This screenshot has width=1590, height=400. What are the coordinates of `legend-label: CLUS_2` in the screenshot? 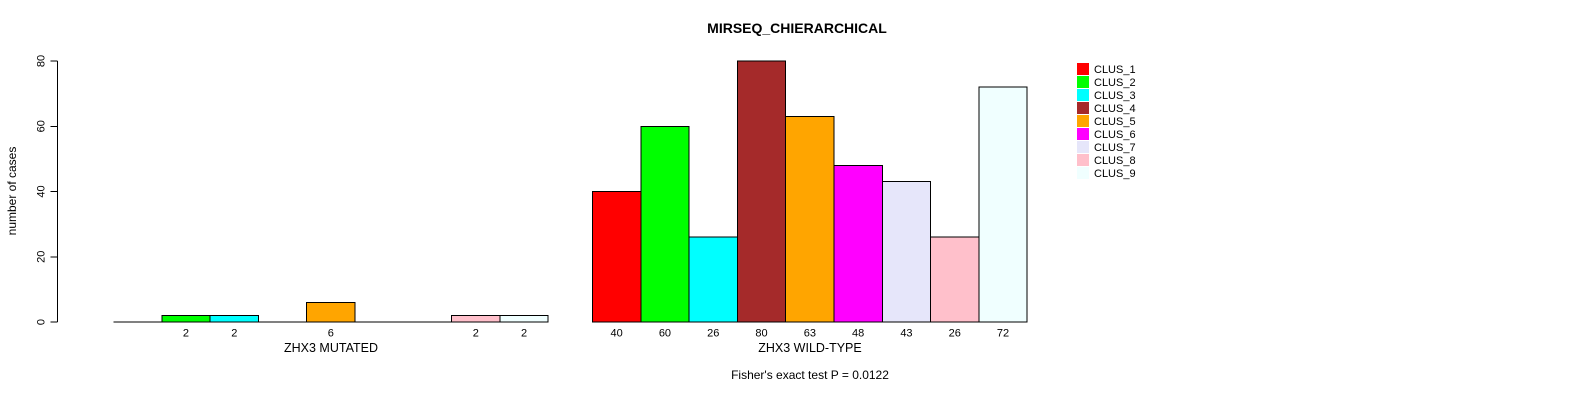 It's located at (1115, 83).